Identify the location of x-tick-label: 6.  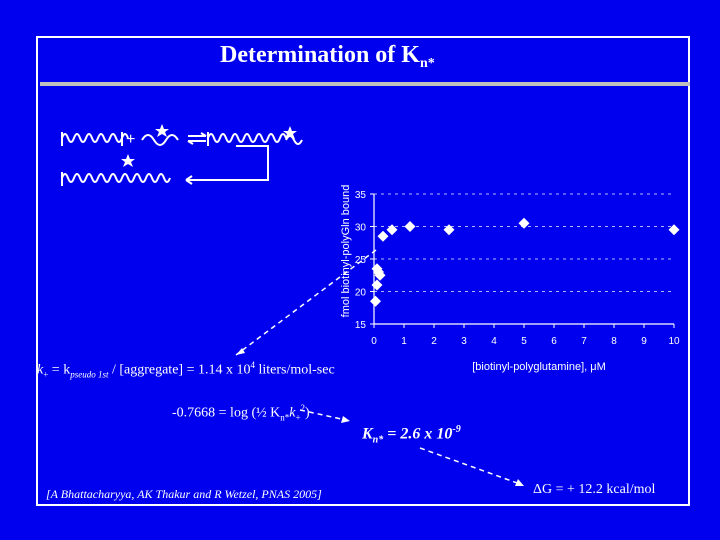
(554, 341).